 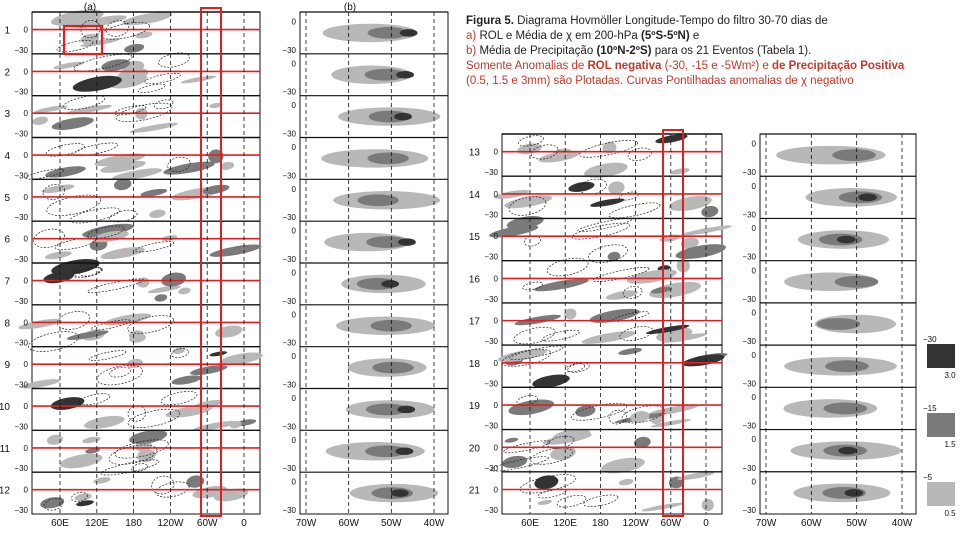 I want to click on legend-precip-level: 3.0, so click(x=950, y=375).